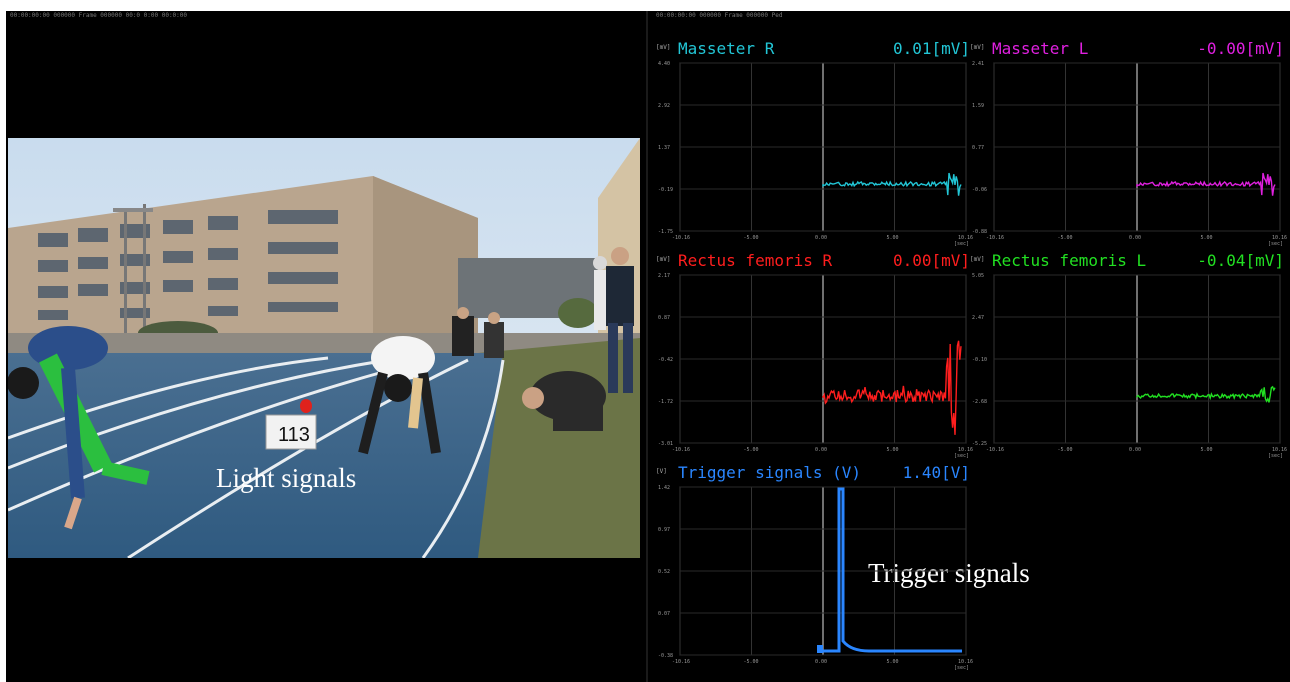 Image resolution: width=1290 pixels, height=682 pixels. I want to click on y-tick-label: 0.77, so click(978, 148).